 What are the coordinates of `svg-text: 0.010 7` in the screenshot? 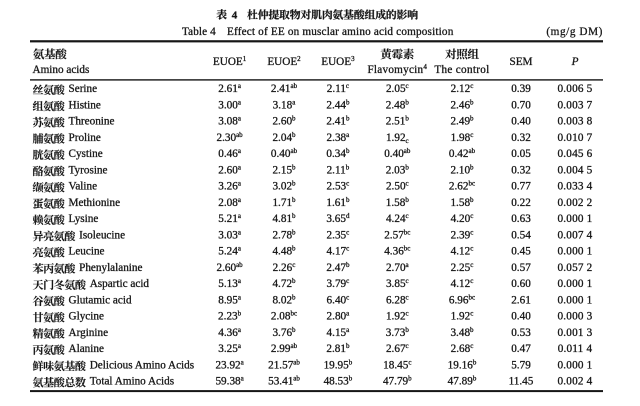 It's located at (575, 138).